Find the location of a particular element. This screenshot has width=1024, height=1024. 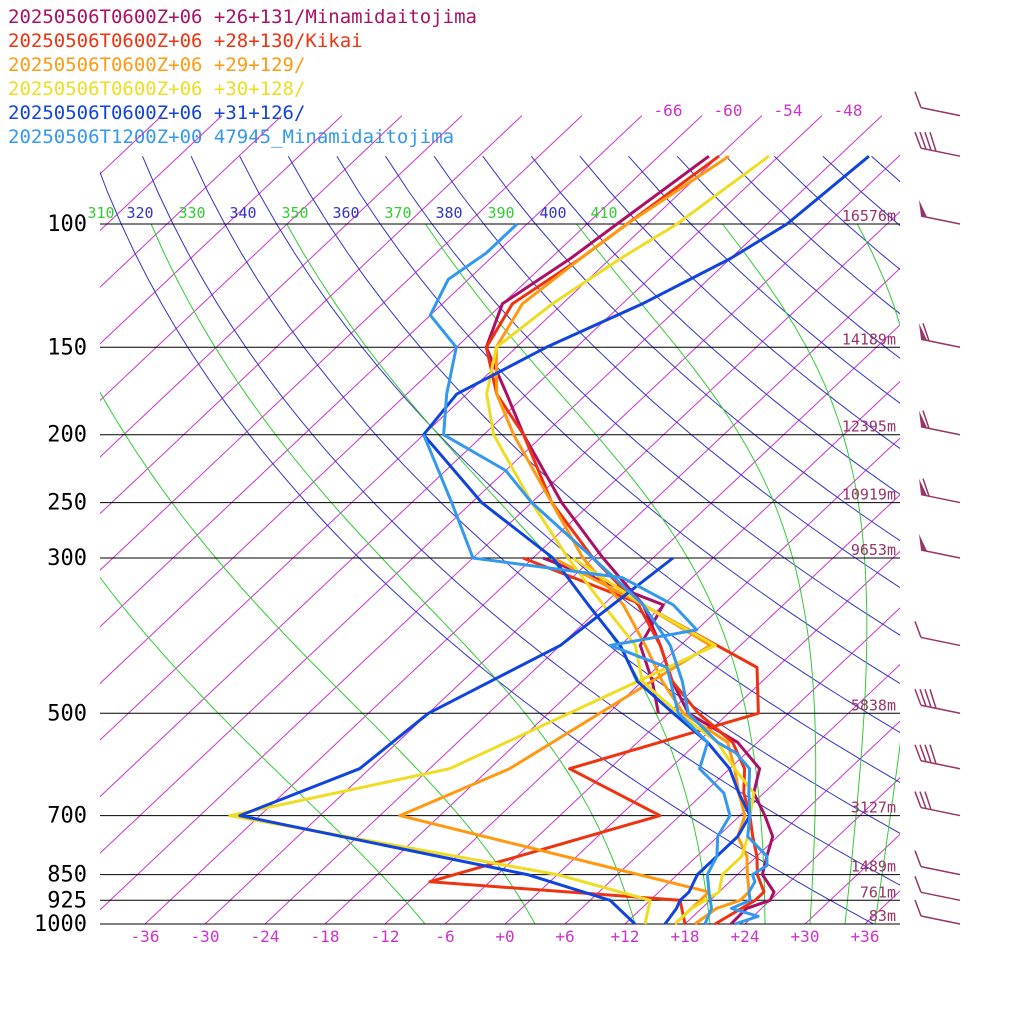

height-label: 14189m is located at coordinates (869, 339).